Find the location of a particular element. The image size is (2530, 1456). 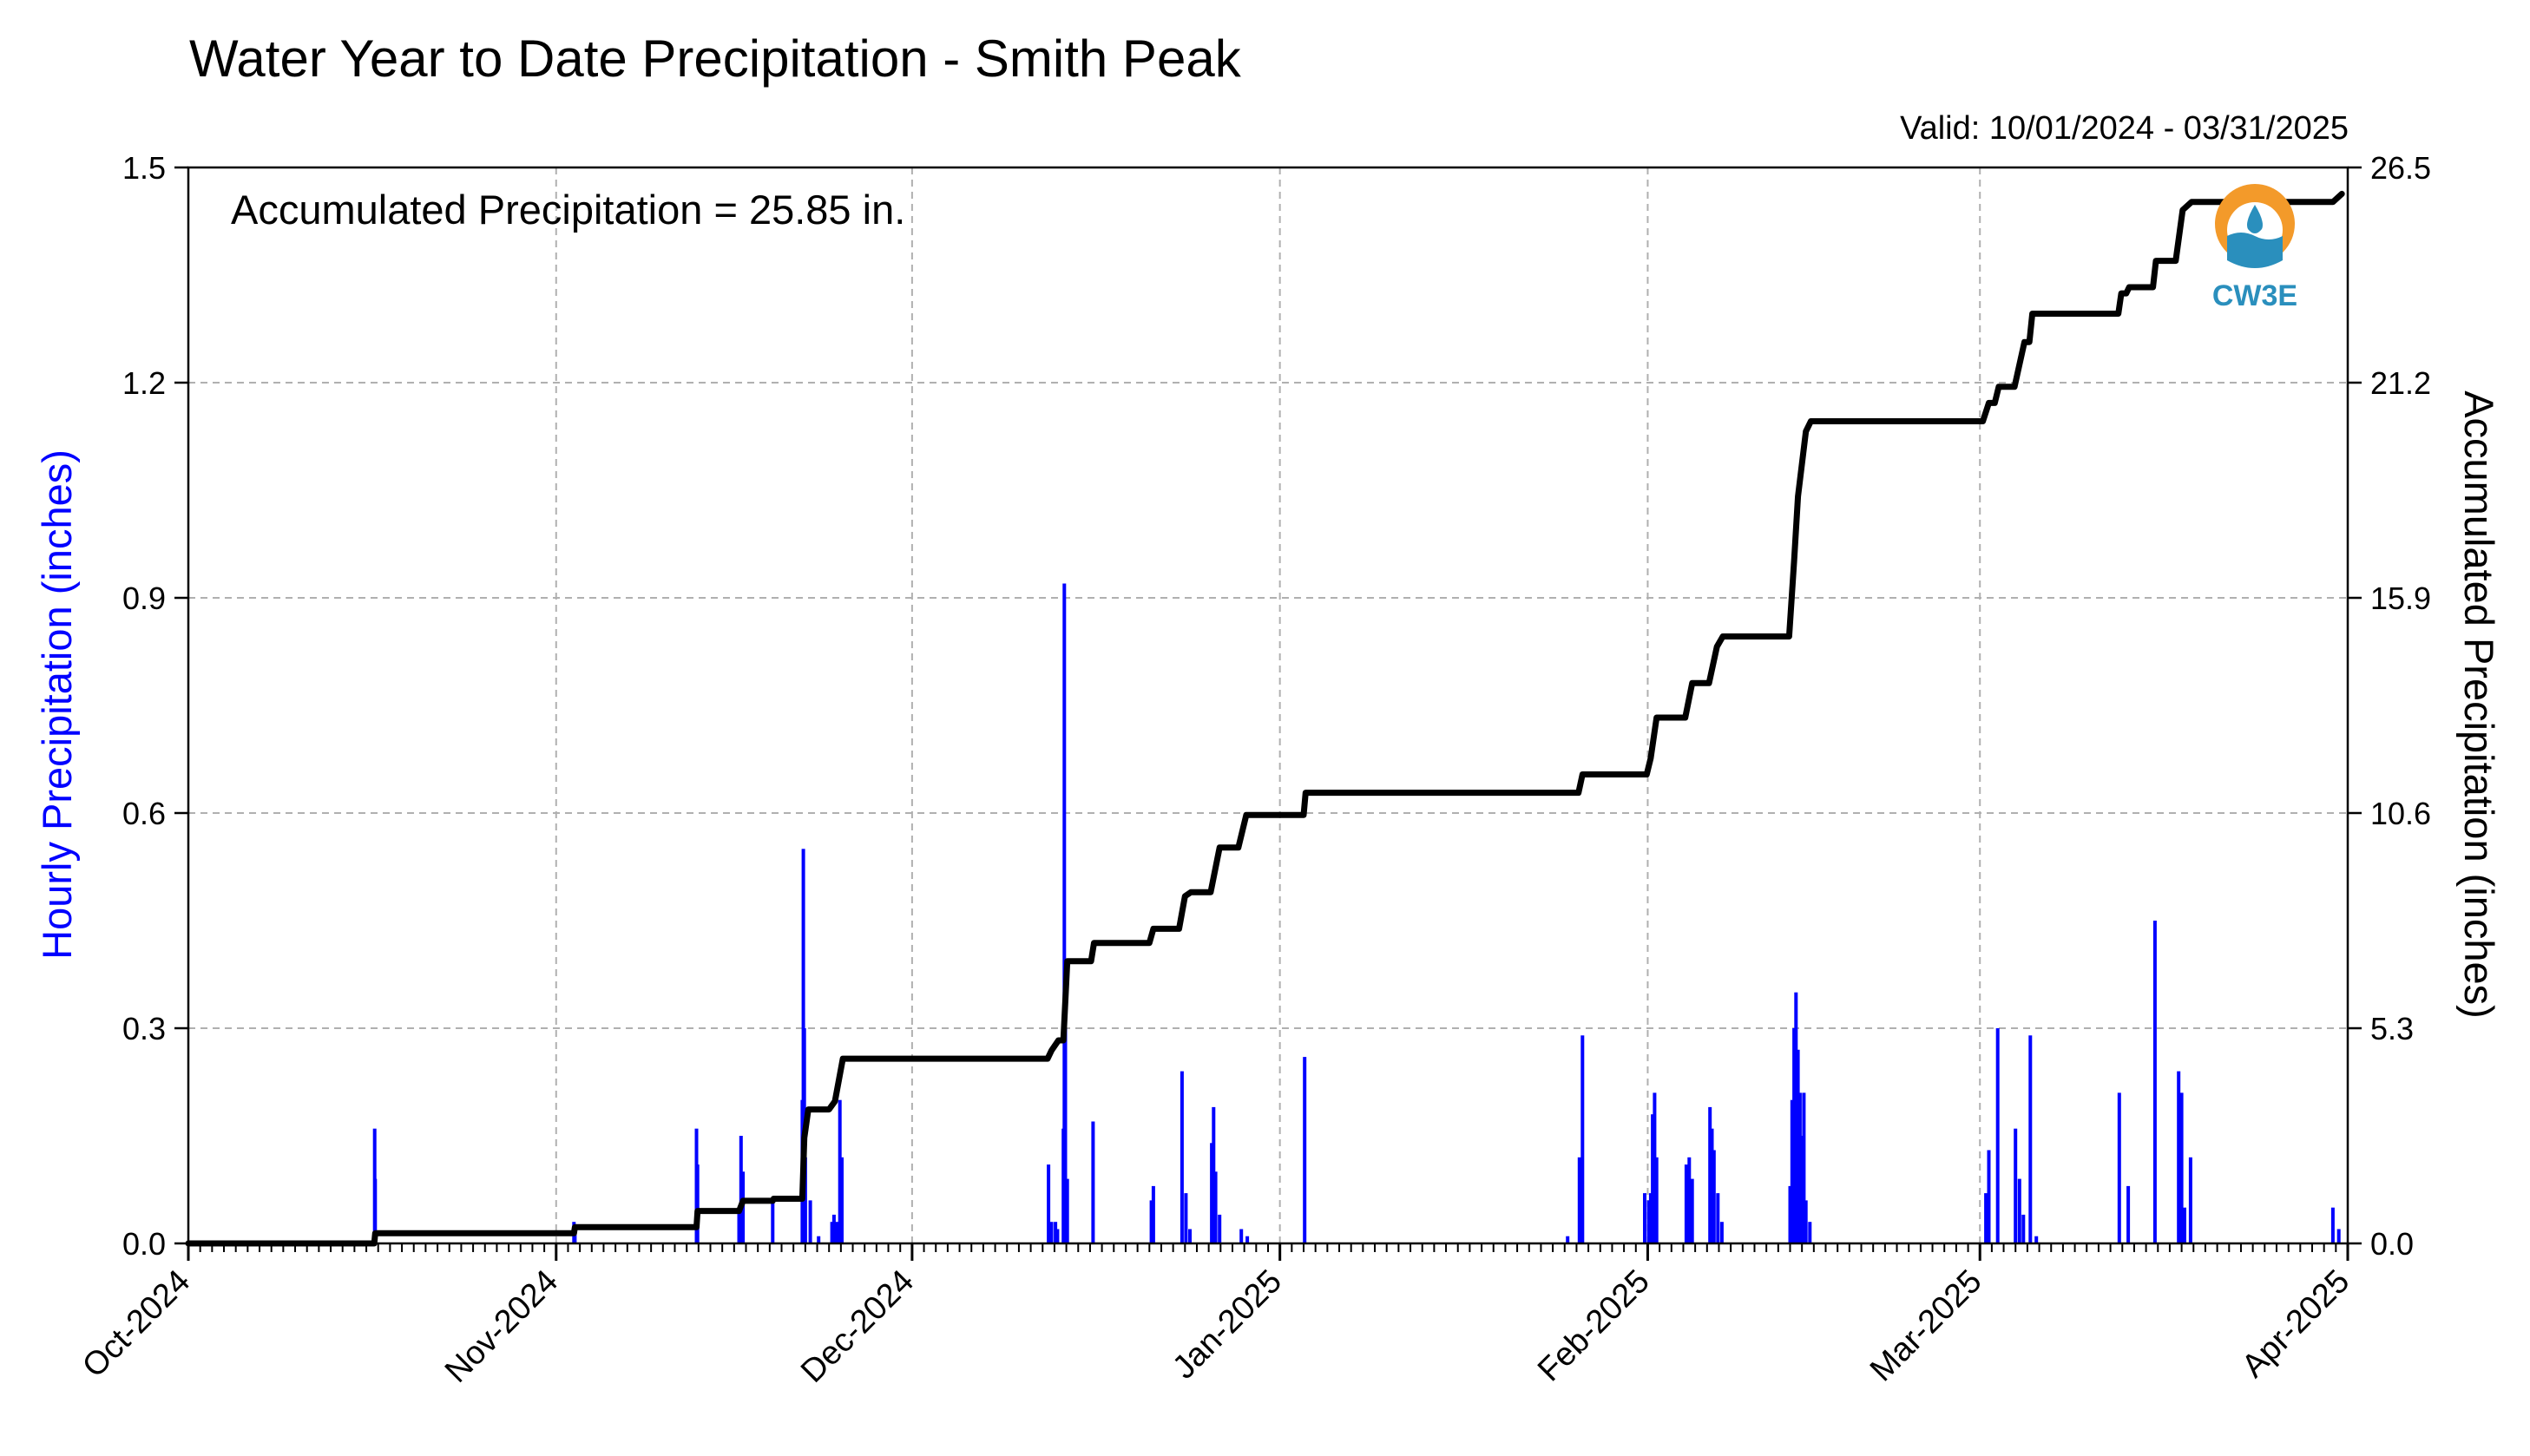

right-tick-label: 21.2 is located at coordinates (2400, 383).